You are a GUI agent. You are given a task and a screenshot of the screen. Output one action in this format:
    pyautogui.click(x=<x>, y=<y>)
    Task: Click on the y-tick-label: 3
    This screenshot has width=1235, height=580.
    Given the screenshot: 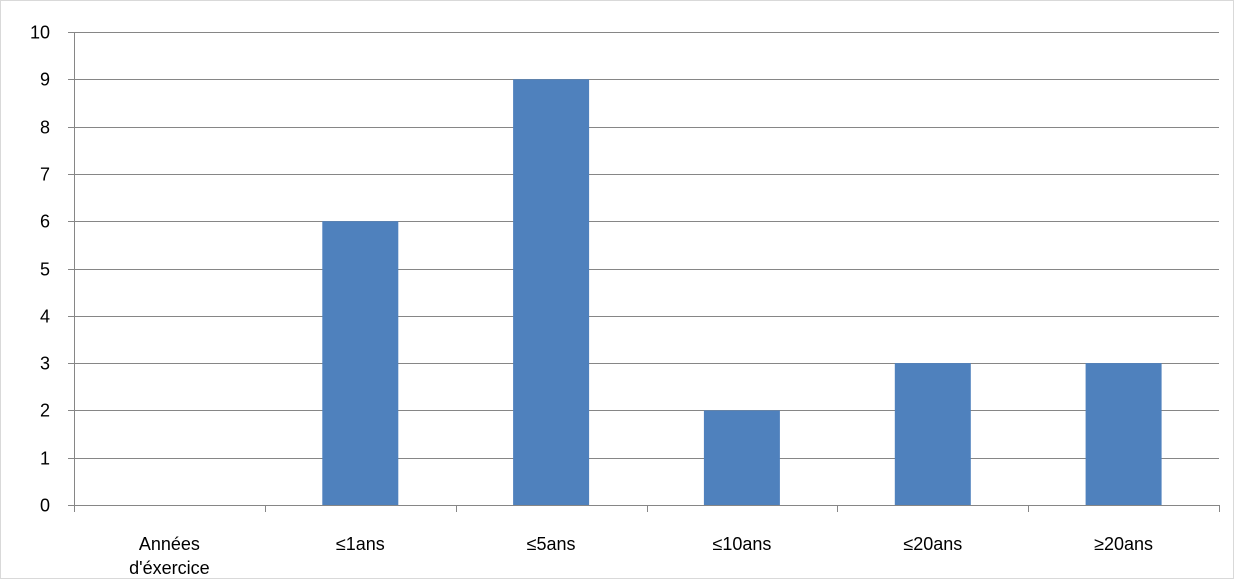 What is the action you would take?
    pyautogui.click(x=45, y=364)
    